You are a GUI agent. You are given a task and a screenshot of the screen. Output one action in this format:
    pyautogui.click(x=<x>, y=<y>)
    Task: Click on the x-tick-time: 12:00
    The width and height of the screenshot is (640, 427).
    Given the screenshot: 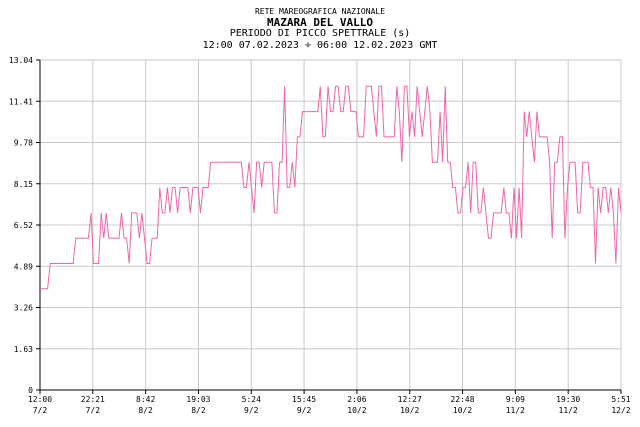 What is the action you would take?
    pyautogui.click(x=40, y=399)
    